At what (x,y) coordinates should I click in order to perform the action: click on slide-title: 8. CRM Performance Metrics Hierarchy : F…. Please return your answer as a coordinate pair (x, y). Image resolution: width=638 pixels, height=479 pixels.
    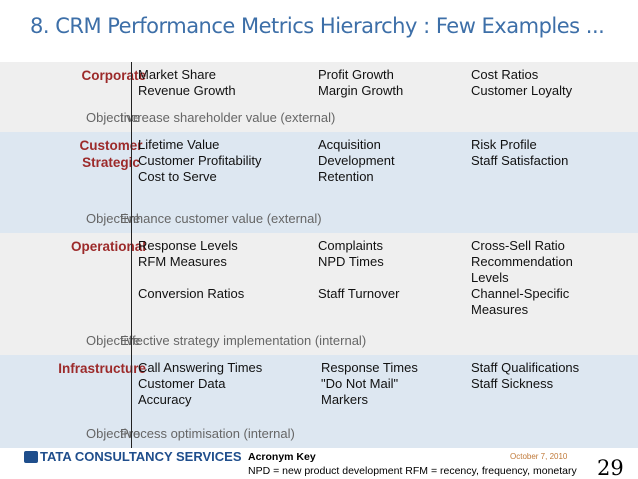
    Looking at the image, I should click on (317, 26).